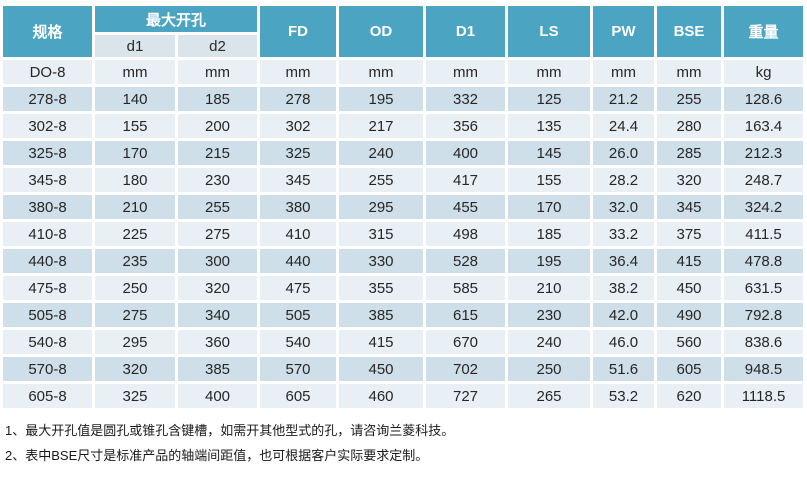  Describe the element at coordinates (764, 261) in the screenshot. I see `cell: 478.8` at that location.